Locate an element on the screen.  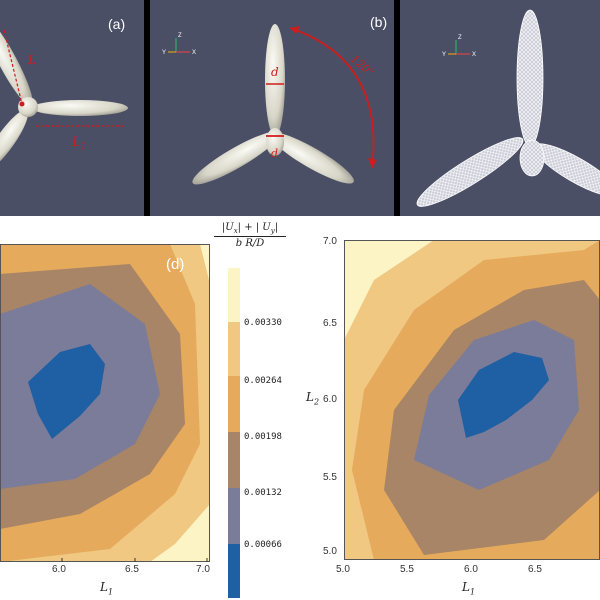
mesh-blade-top is located at coordinates (530, 78).